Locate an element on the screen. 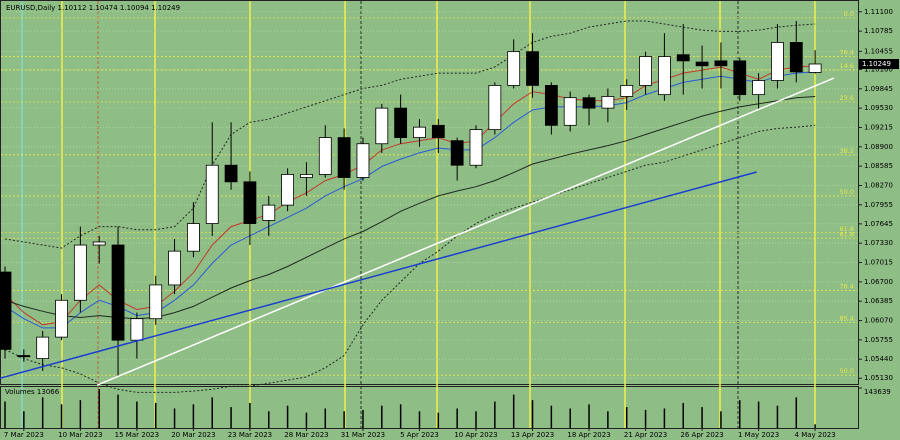 The height and width of the screenshot is (440, 900). ohlc-high: 1.10474 is located at coordinates (103, 8).